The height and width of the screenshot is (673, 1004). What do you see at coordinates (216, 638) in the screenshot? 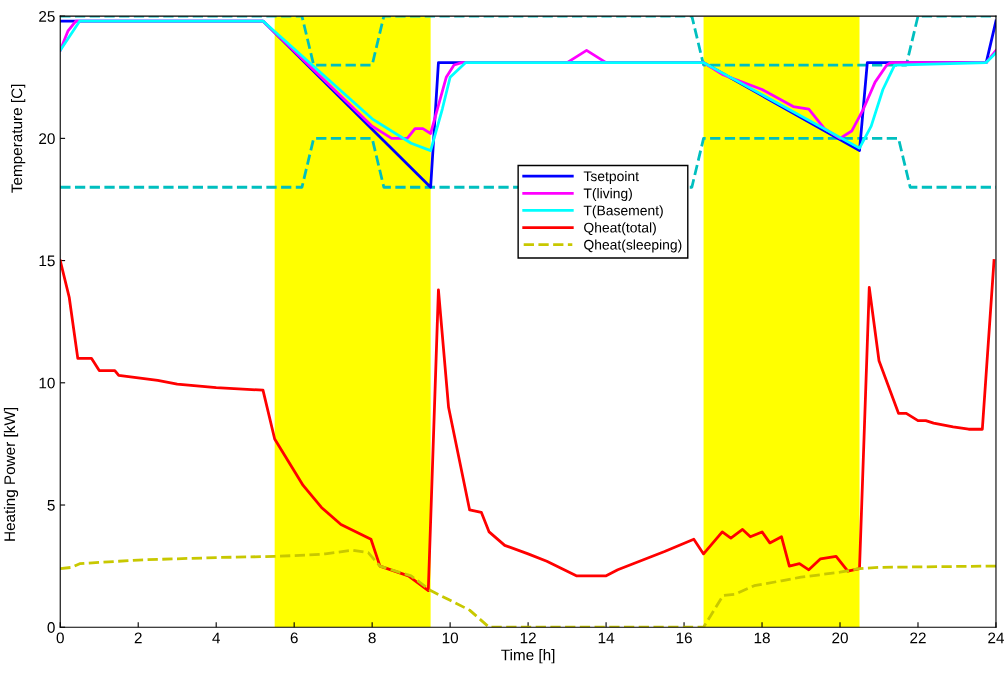
I see `x-tick-label: 4` at bounding box center [216, 638].